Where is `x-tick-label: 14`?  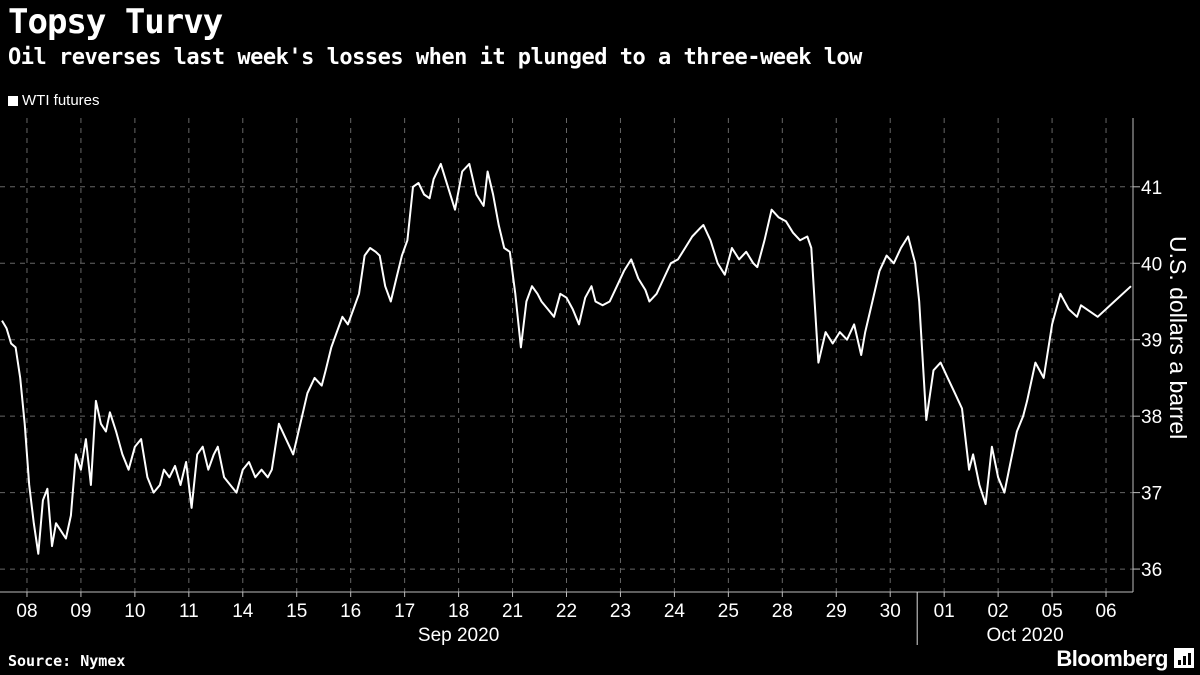
x-tick-label: 14 is located at coordinates (243, 611).